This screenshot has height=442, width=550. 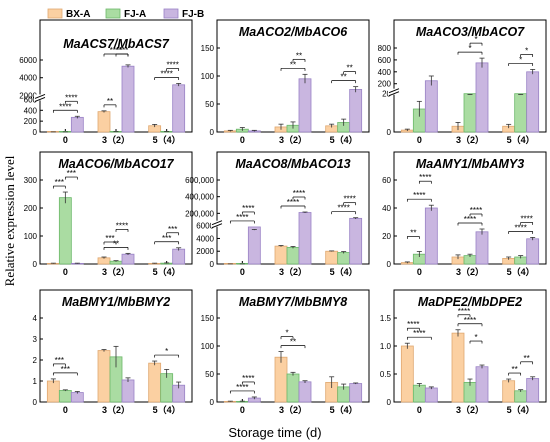 What do you see at coordinates (526, 218) in the screenshot?
I see `panel-6-sig-label-6: ****` at bounding box center [526, 218].